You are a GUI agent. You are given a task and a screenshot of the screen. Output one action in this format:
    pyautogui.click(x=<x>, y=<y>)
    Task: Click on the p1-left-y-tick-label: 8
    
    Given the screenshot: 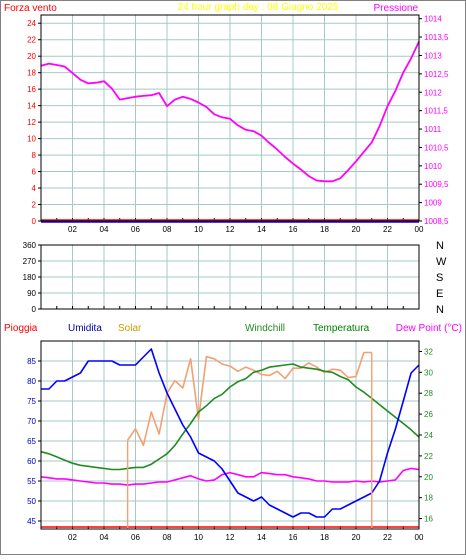 What is the action you would take?
    pyautogui.click(x=34, y=155)
    